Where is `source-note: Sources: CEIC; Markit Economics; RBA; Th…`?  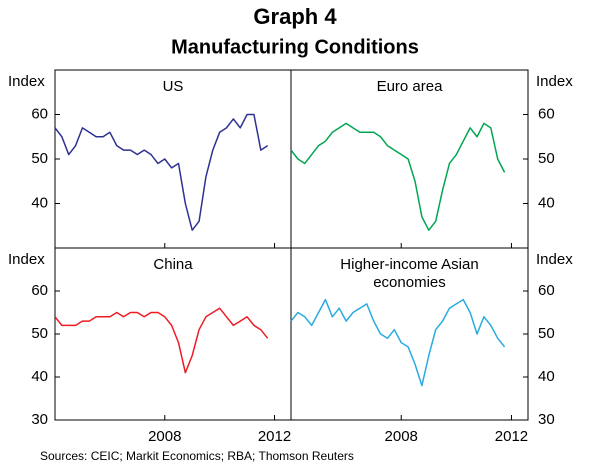
source-note: Sources: CEIC; Markit Economics; RBA; Th… is located at coordinates (197, 456).